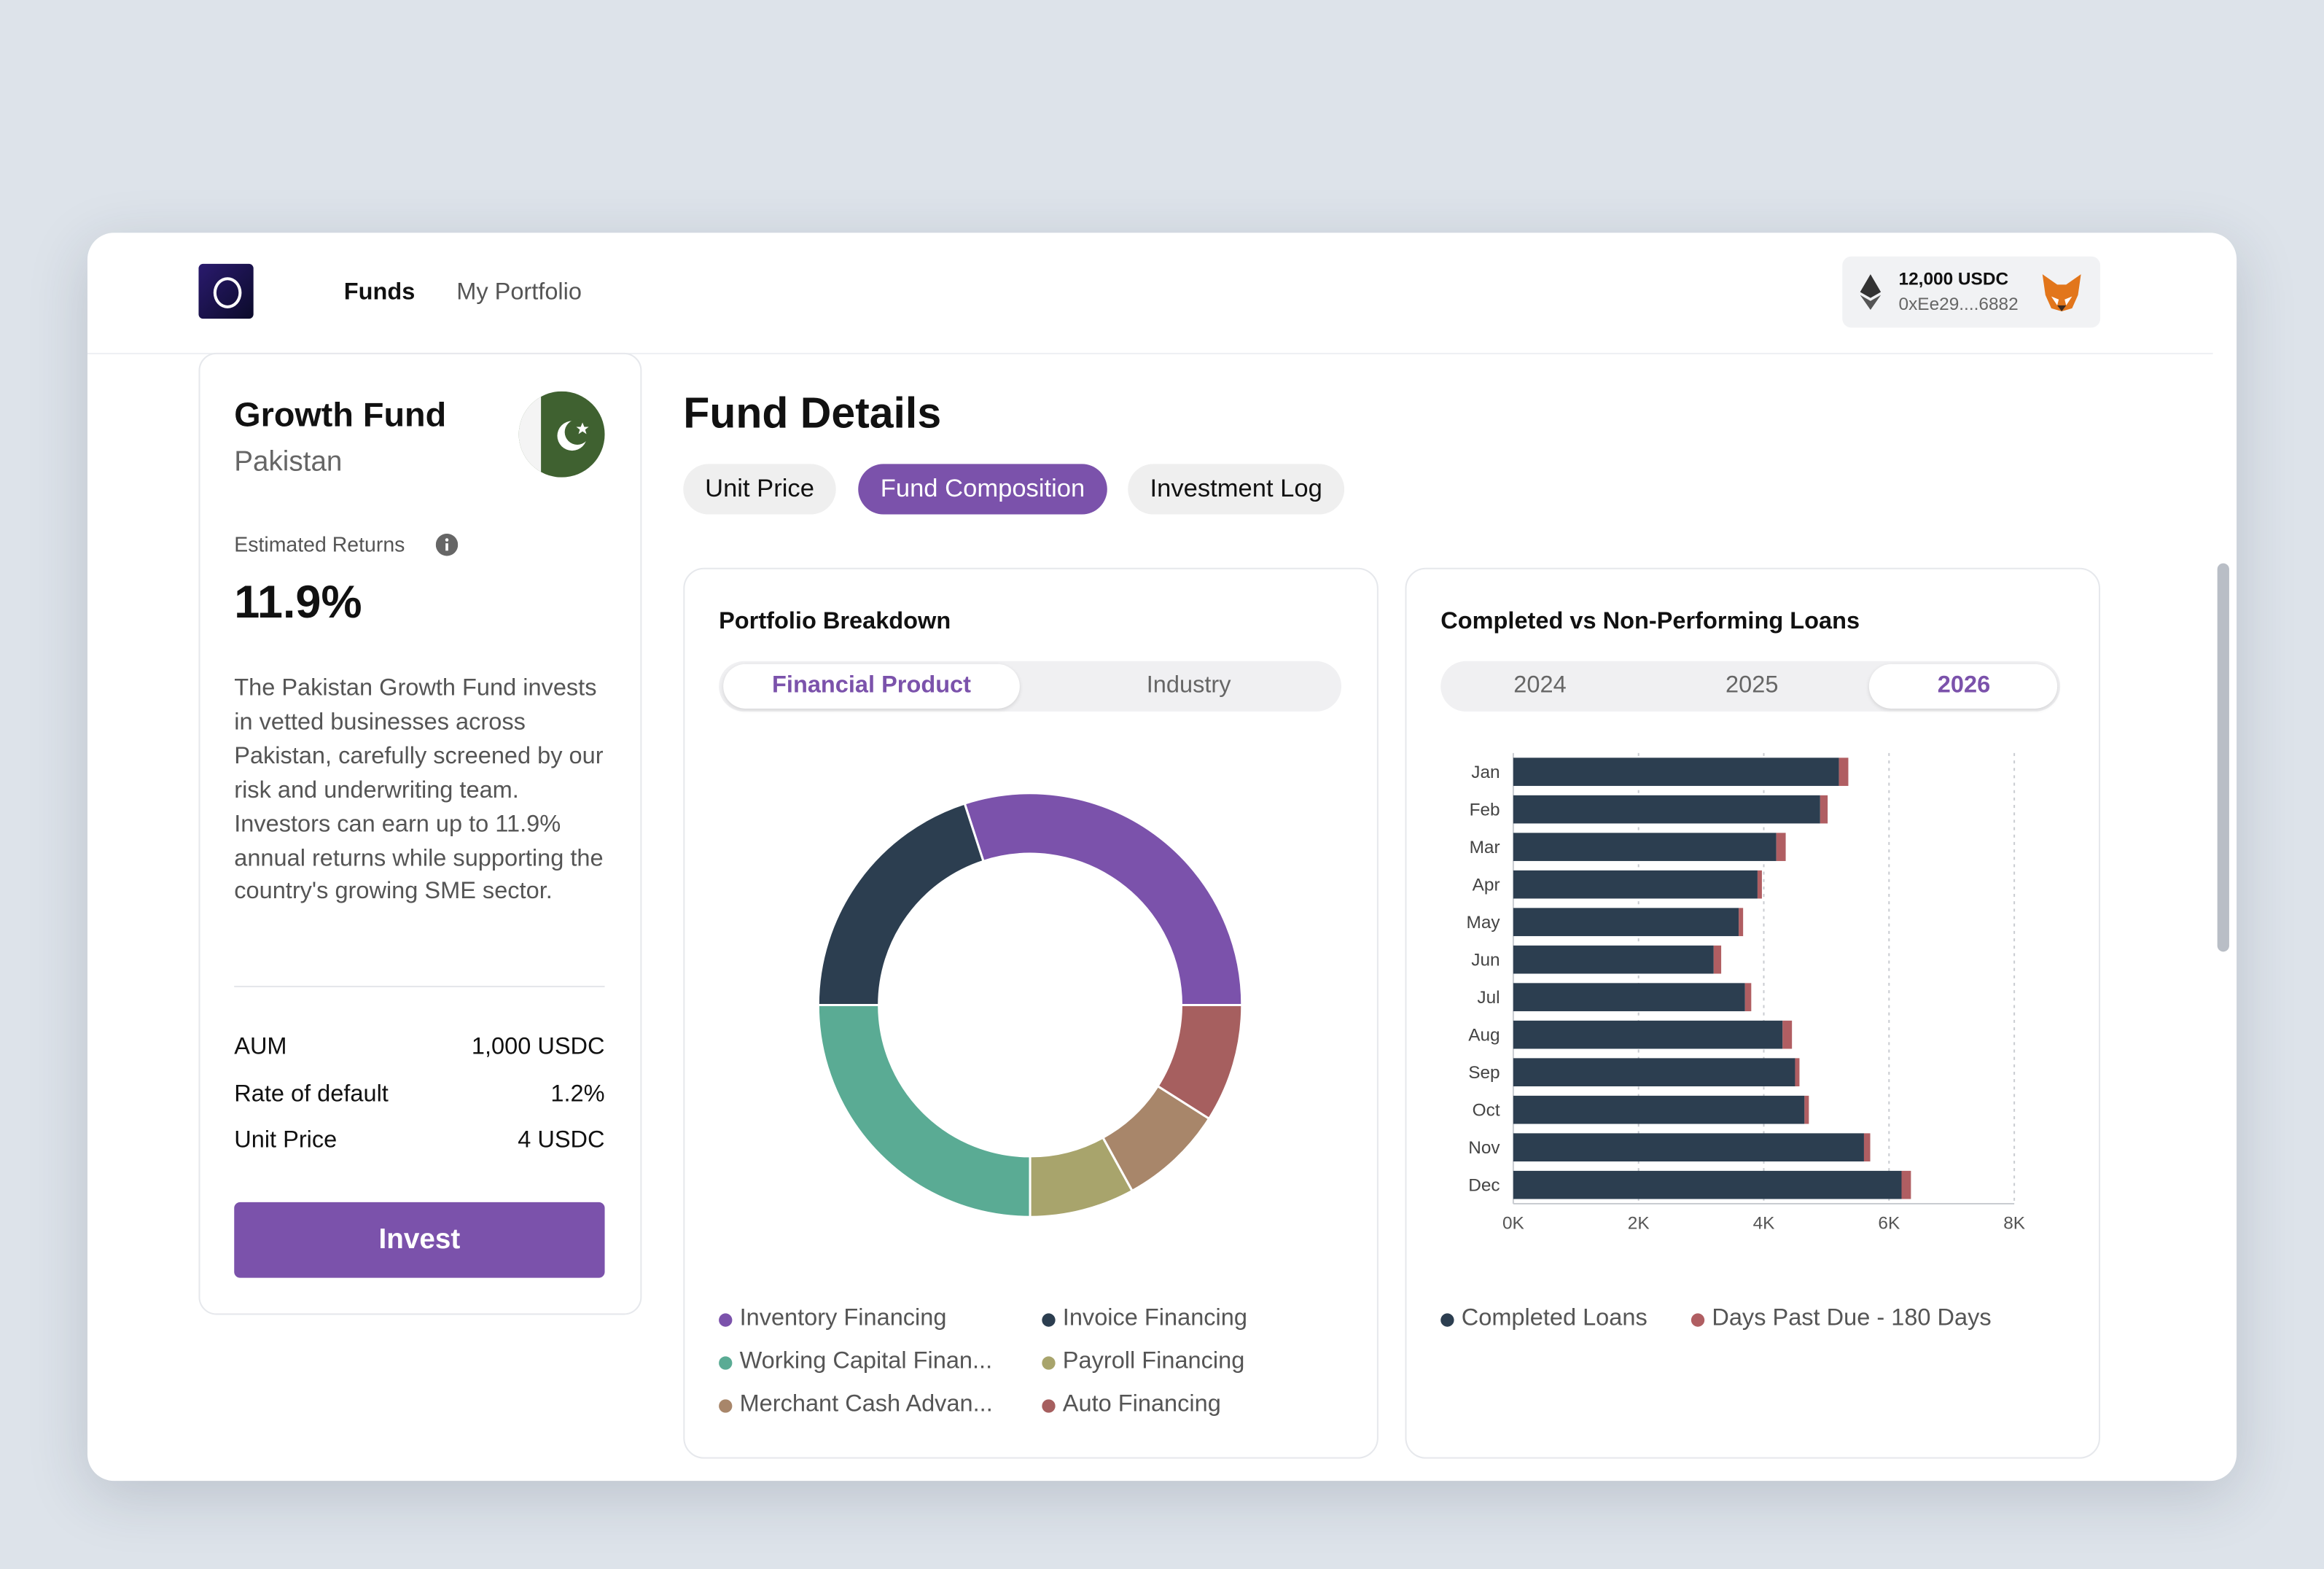 This screenshot has height=1569, width=2324. I want to click on toggle-option: 2026, so click(1964, 685).